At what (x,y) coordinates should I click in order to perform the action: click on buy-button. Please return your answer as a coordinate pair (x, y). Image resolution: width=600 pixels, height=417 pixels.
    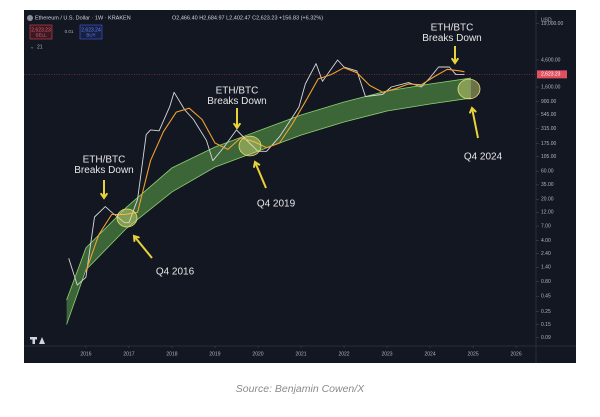
    Looking at the image, I should click on (91, 32).